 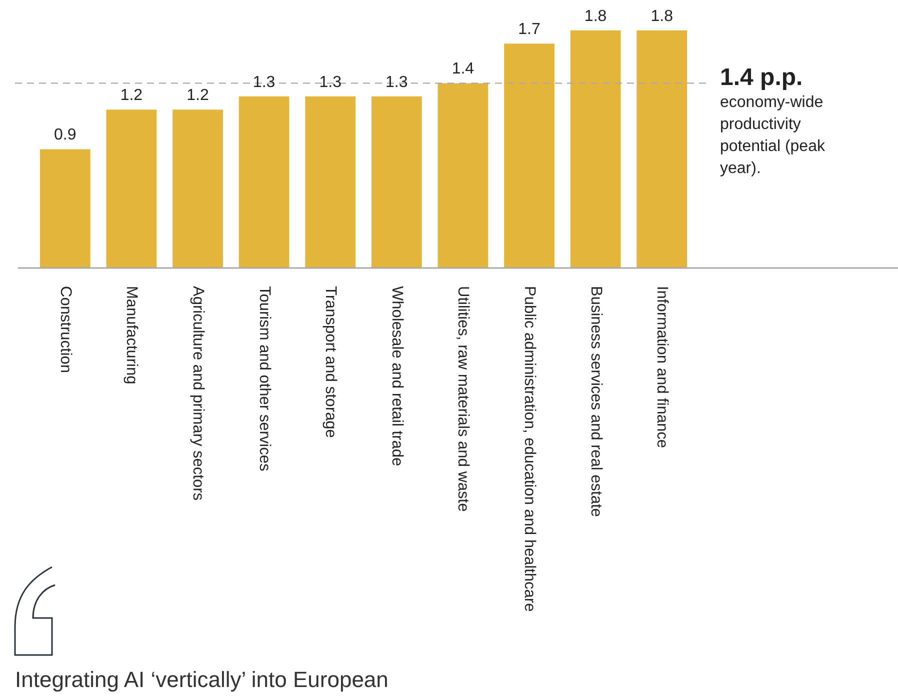 What do you see at coordinates (463, 399) in the screenshot?
I see `x-tick-label: Utilities, raw materials and waste` at bounding box center [463, 399].